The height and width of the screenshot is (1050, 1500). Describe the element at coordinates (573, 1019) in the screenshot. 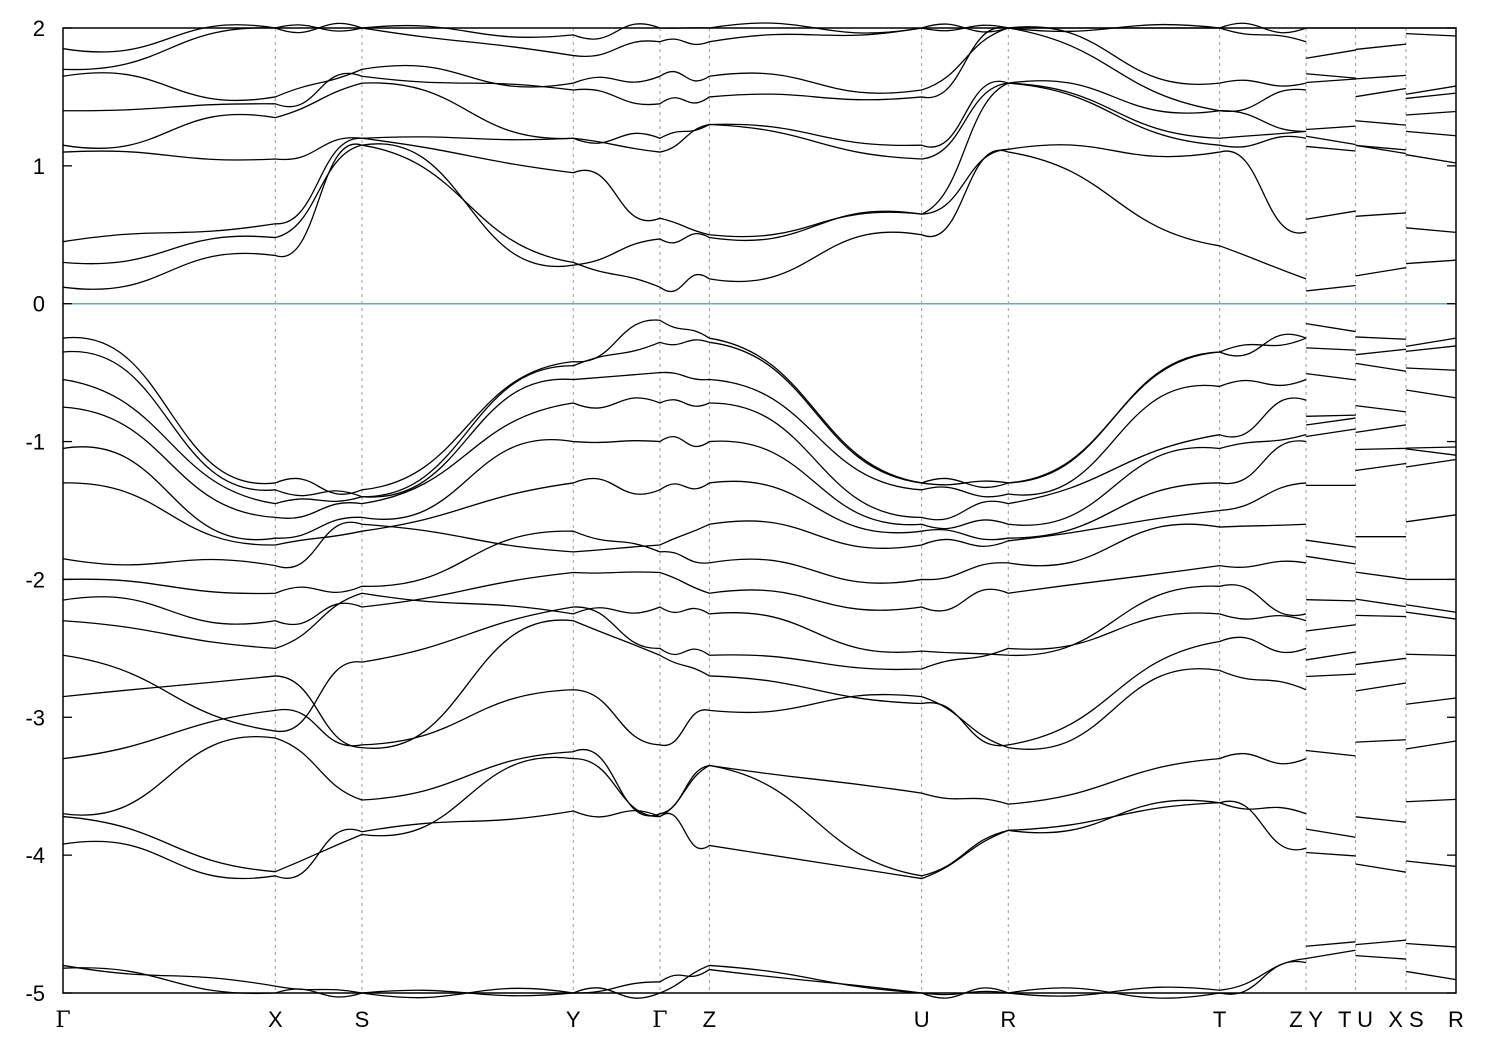

I see `kpoint-label: Y` at that location.